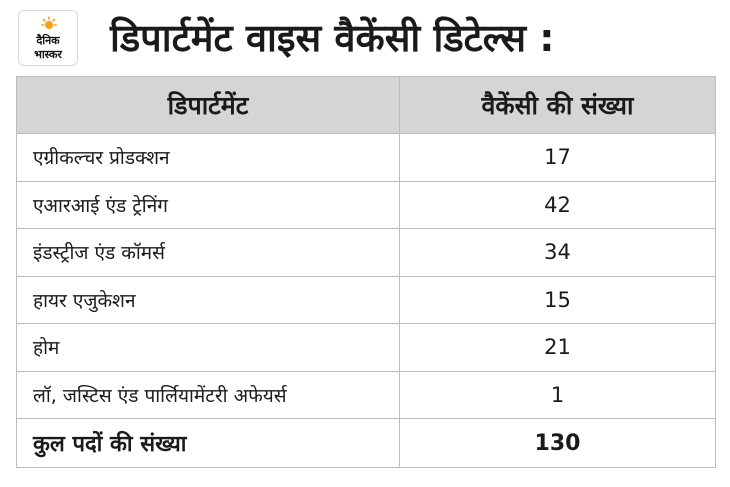 This screenshot has width=730, height=487. I want to click on table-row: होम 21, so click(366, 347).